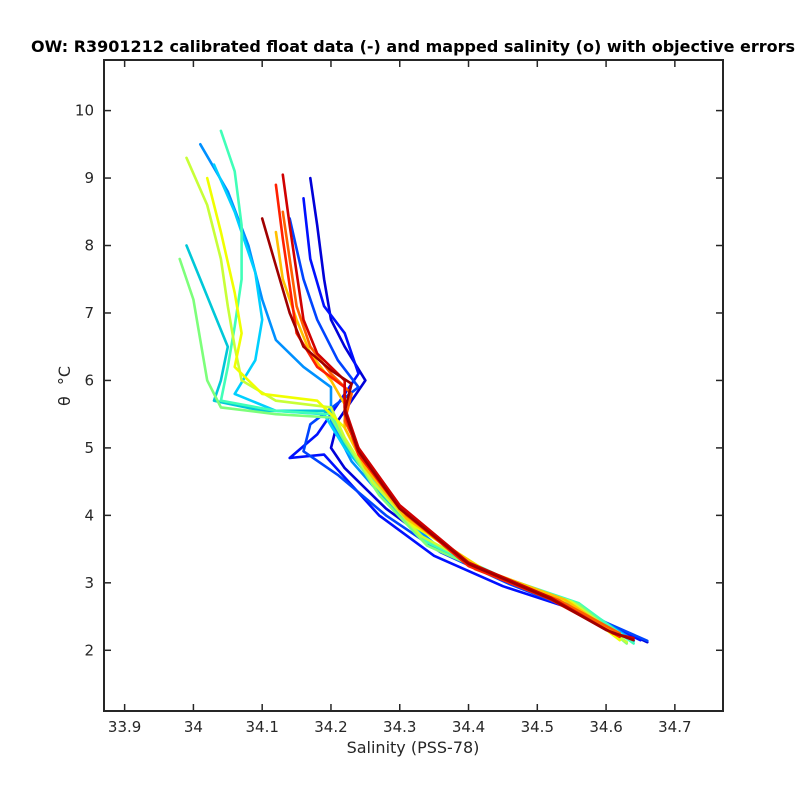 Image resolution: width=800 pixels, height=800 pixels. Describe the element at coordinates (193, 727) in the screenshot. I see `x-tick-label: 34` at that location.